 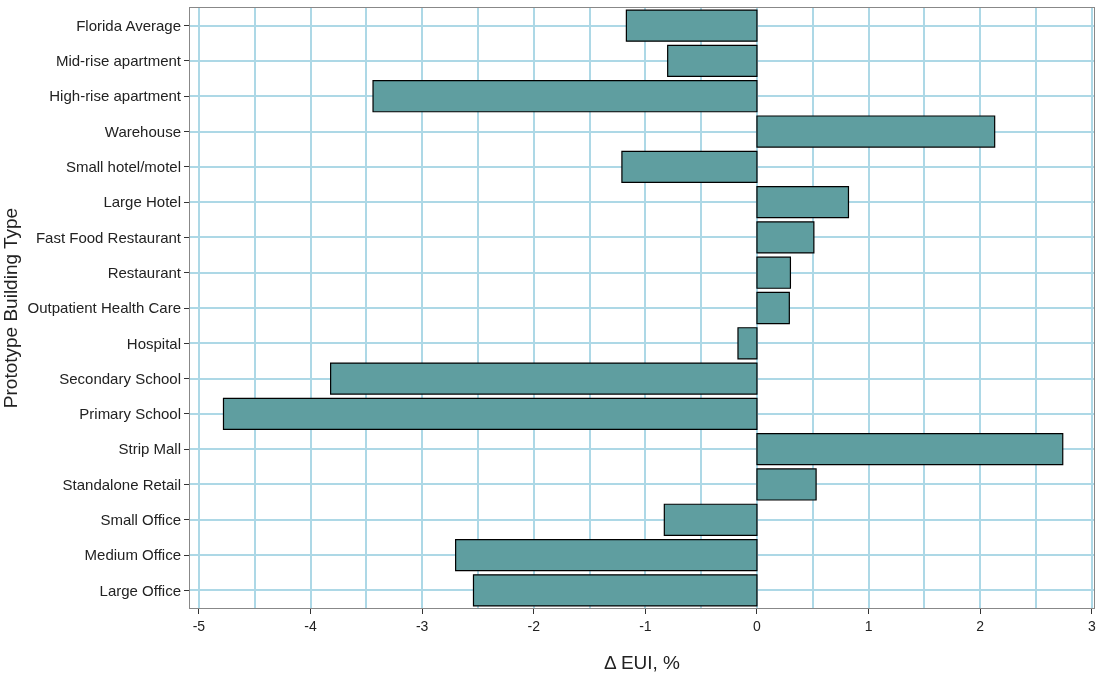 I want to click on x-tick-label: -3, so click(x=422, y=625).